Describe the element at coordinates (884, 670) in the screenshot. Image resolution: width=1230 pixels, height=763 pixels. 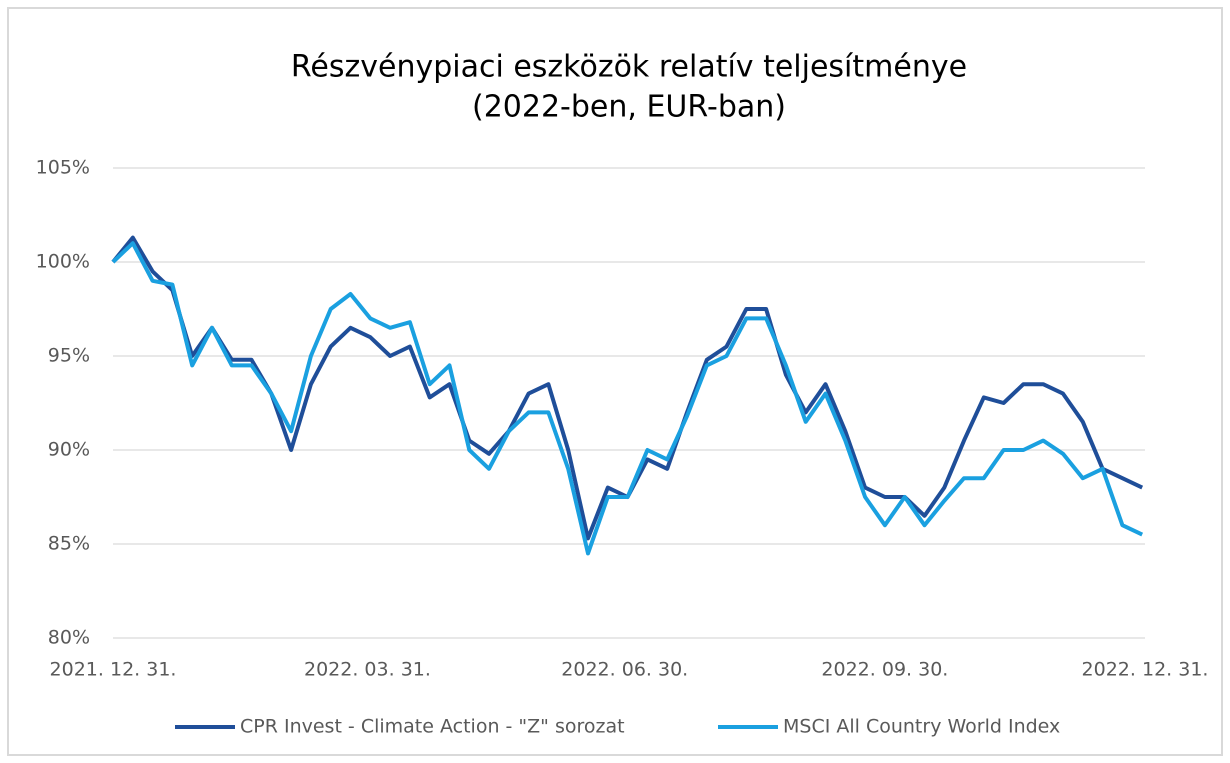
I see `x-tick-label: 2022. 09. 30.` at that location.